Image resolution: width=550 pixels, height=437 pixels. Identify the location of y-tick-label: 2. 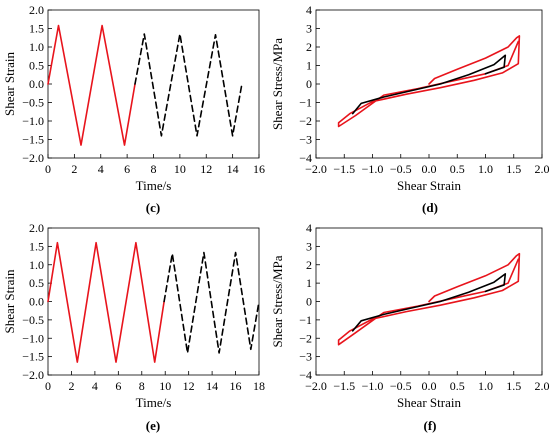
(309, 265).